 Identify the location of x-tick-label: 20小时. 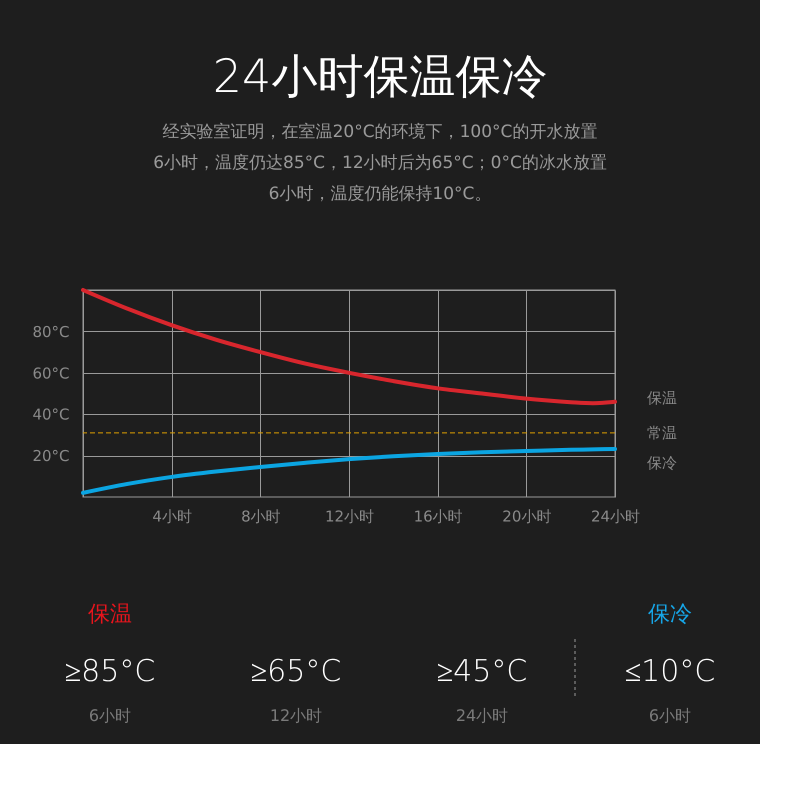
(527, 517).